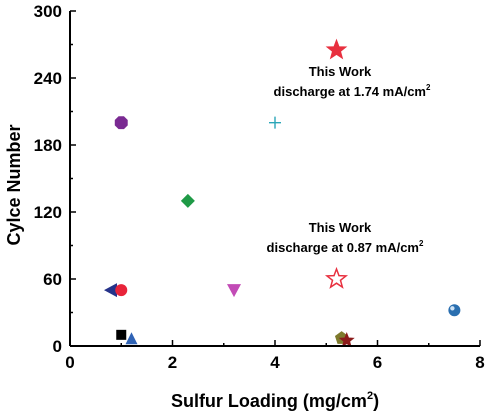 This screenshot has width=492, height=419. What do you see at coordinates (340, 227) in the screenshot?
I see `annotation-2-line1: This Work` at bounding box center [340, 227].